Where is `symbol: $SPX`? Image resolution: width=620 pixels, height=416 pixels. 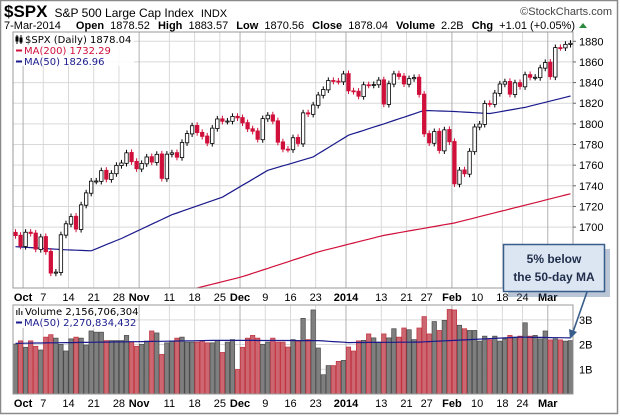 symbol: $SPX is located at coordinates (26, 11).